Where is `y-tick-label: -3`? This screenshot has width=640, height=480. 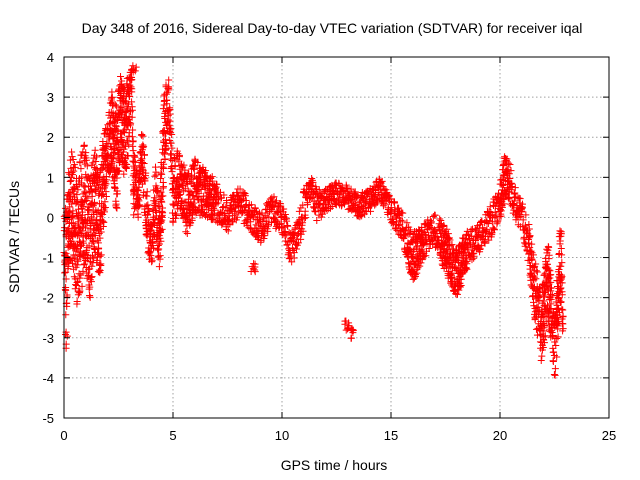
y-tick-label: -3 is located at coordinates (48, 338).